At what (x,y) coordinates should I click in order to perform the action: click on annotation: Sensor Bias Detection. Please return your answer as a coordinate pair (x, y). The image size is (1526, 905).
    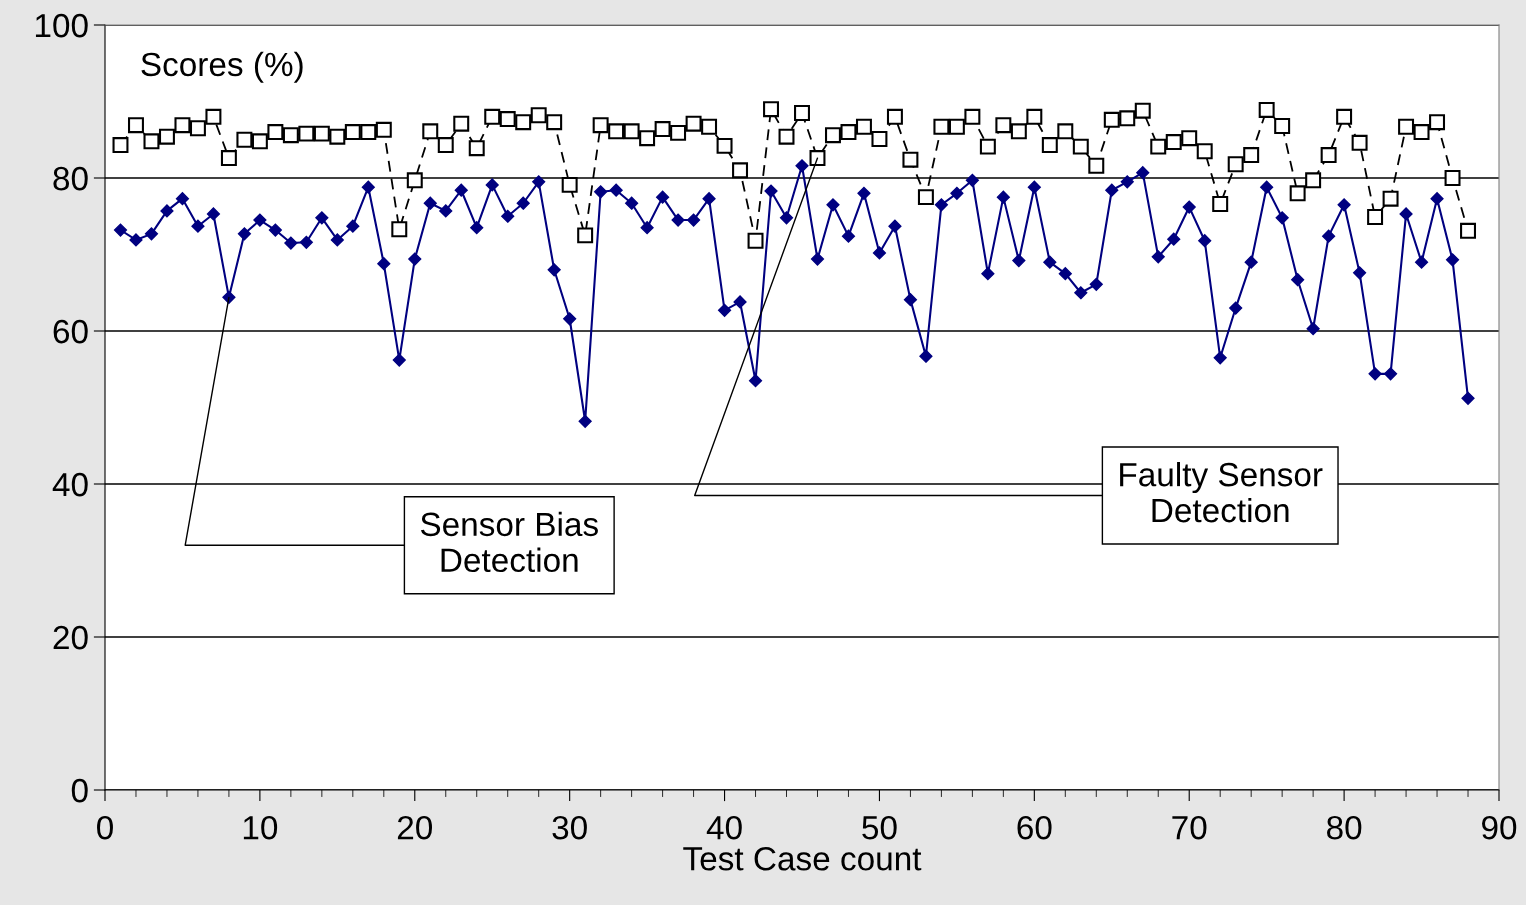
    Looking at the image, I should click on (509, 542).